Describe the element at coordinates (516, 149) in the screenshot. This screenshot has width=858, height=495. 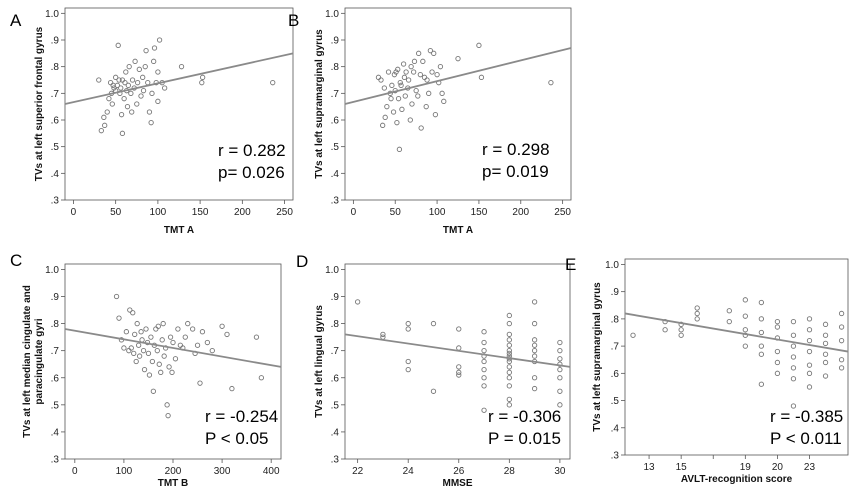
I see `stat-r: r = 0.298` at that location.